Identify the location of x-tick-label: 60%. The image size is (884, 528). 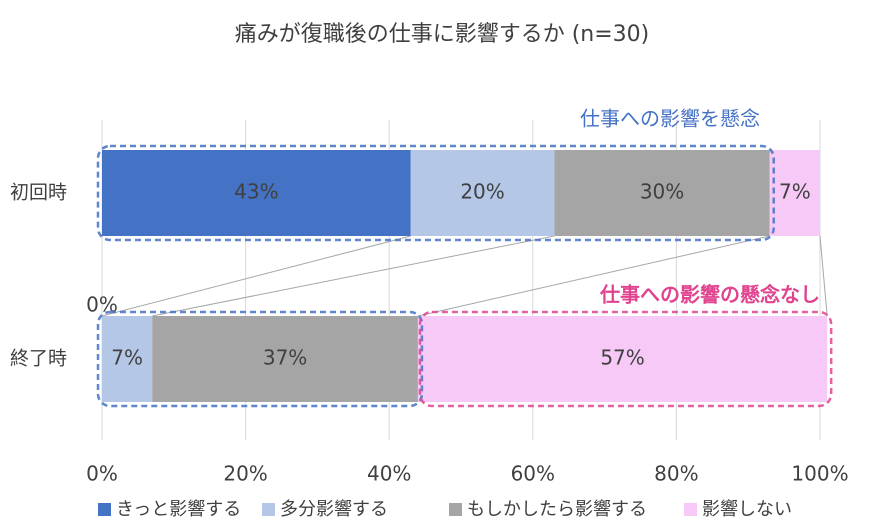
(533, 474).